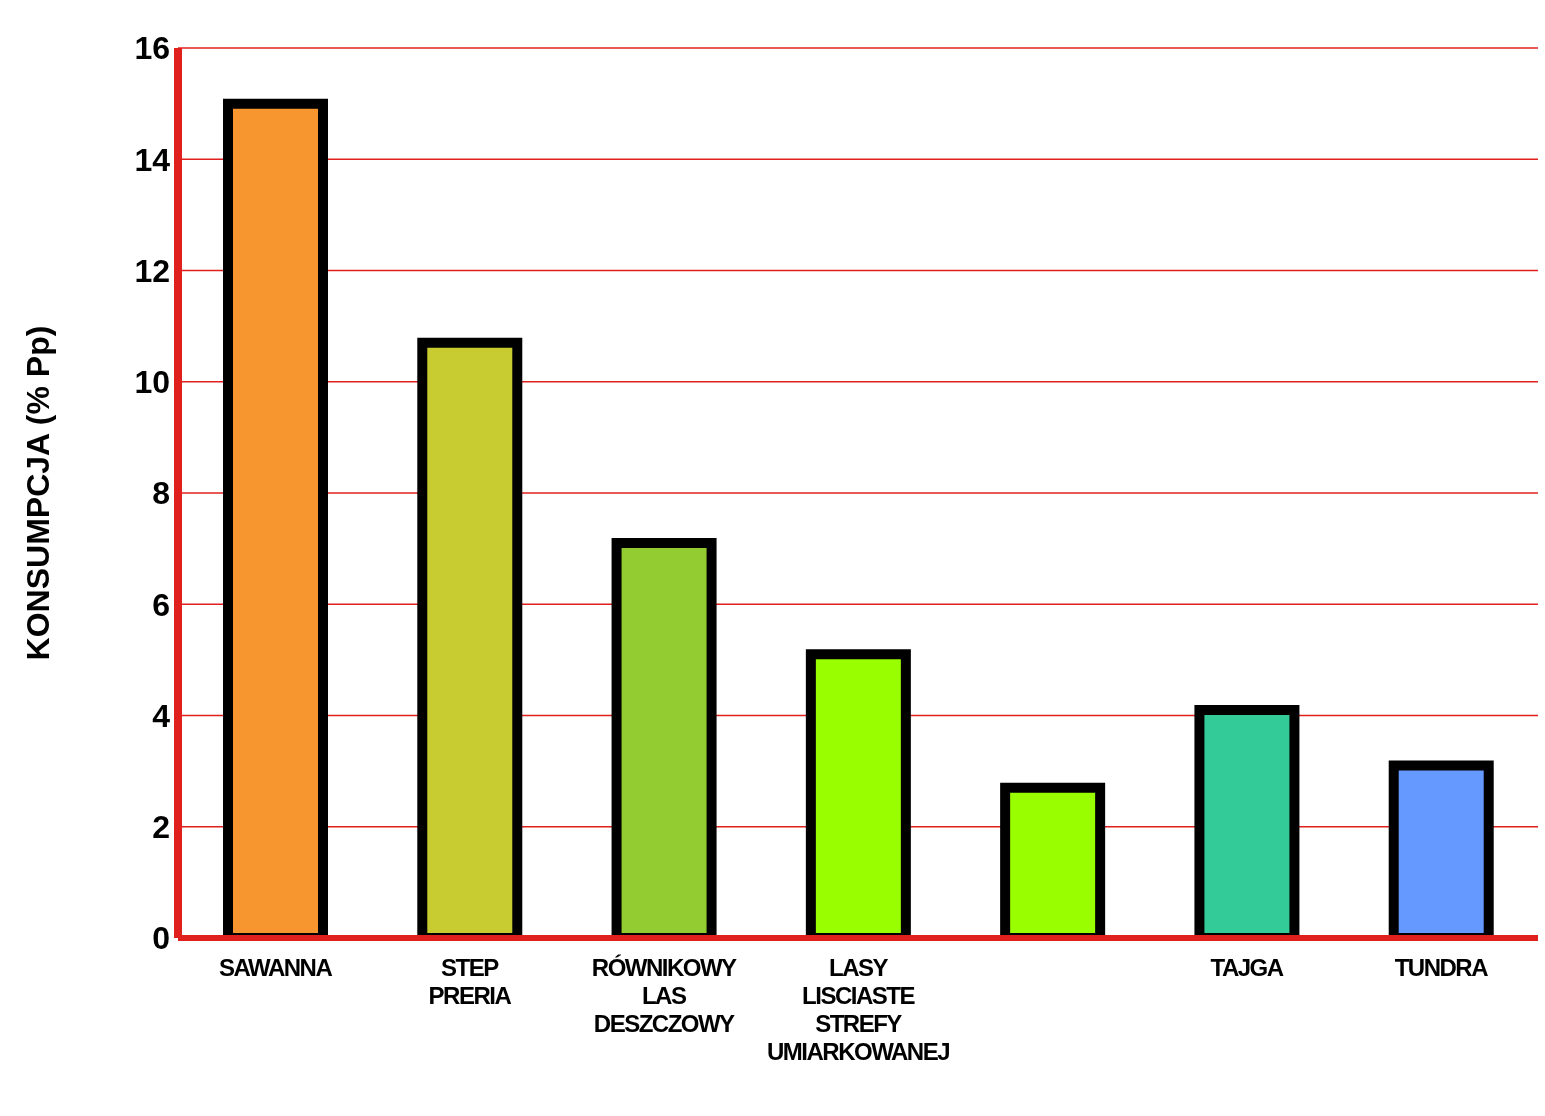 The height and width of the screenshot is (1116, 1545). Describe the element at coordinates (664, 995) in the screenshot. I see `x-tick-label: RÓWNIKOWY LAS DESZCZOWY` at that location.